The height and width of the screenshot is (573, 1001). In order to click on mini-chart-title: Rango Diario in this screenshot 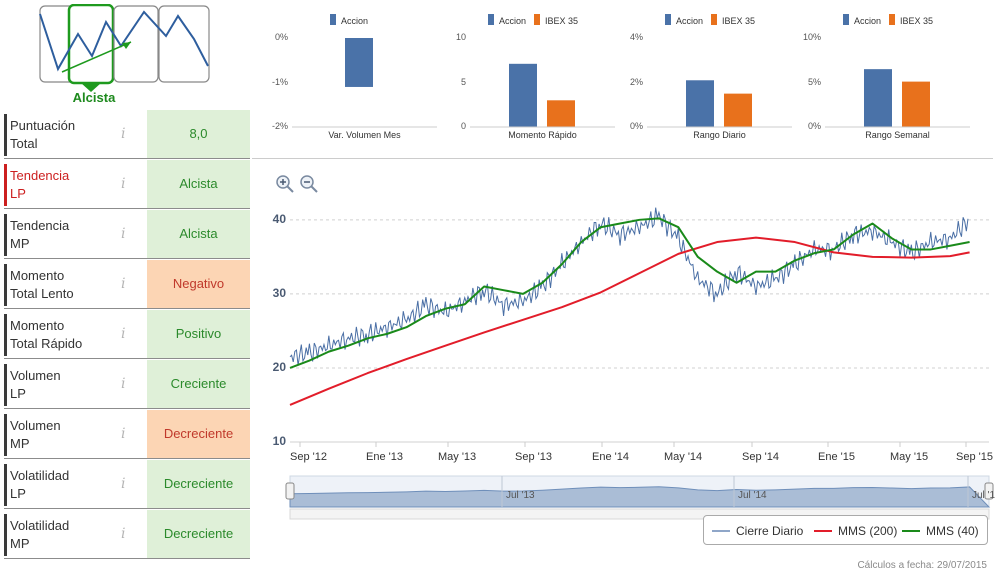, I will do `click(719, 135)`.